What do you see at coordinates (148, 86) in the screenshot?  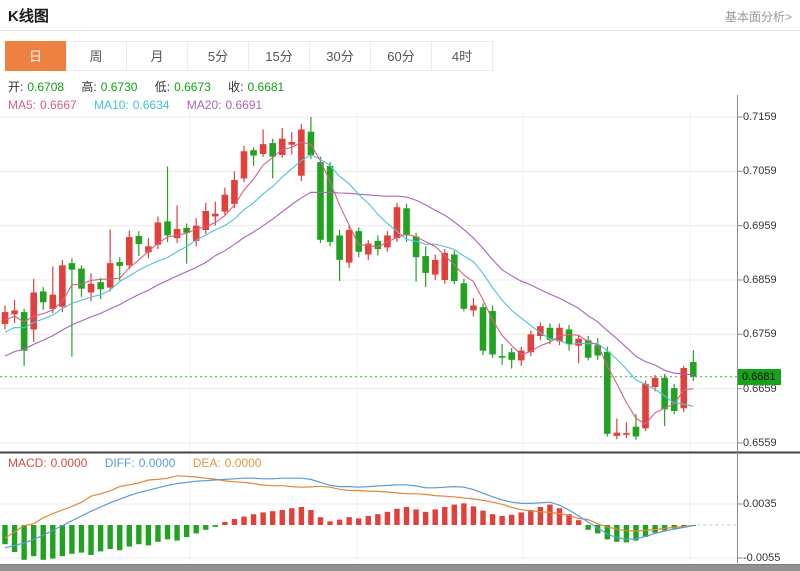 I see `ohlc-legend: 开: 0.6708 高: 0.6730 低: 0.6673 收: 0.6681` at bounding box center [148, 86].